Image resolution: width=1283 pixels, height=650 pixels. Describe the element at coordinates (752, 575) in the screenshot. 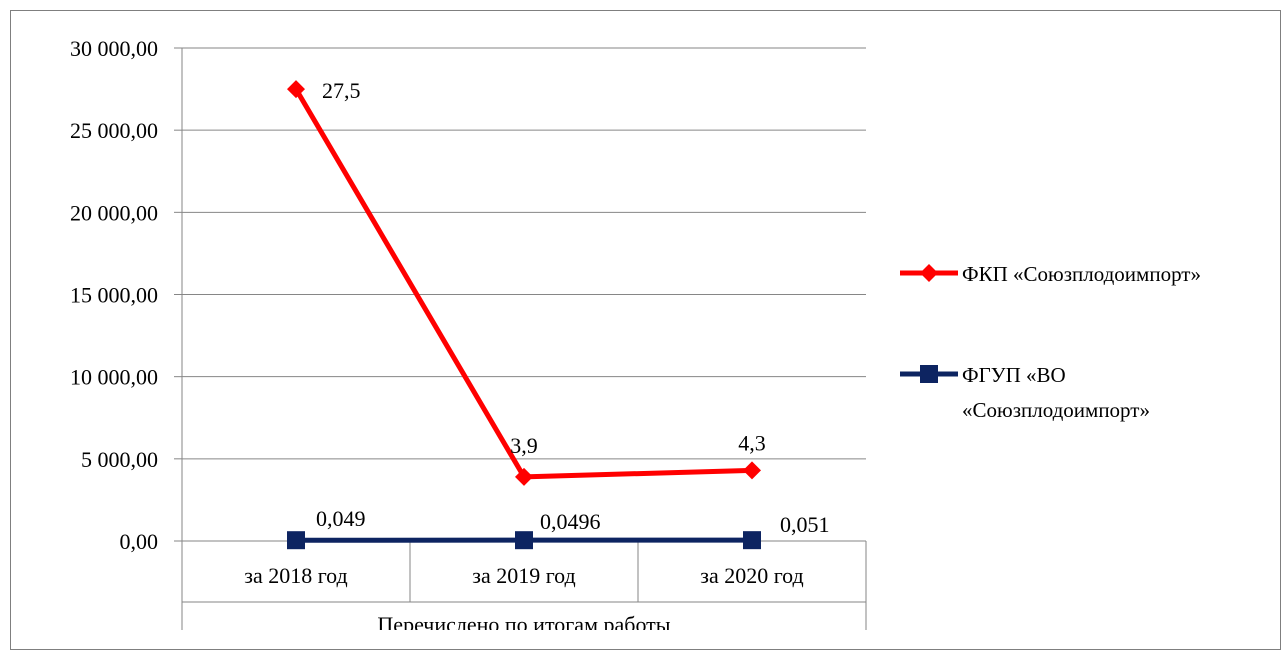

I see `x-category-label: за 2020 год` at that location.